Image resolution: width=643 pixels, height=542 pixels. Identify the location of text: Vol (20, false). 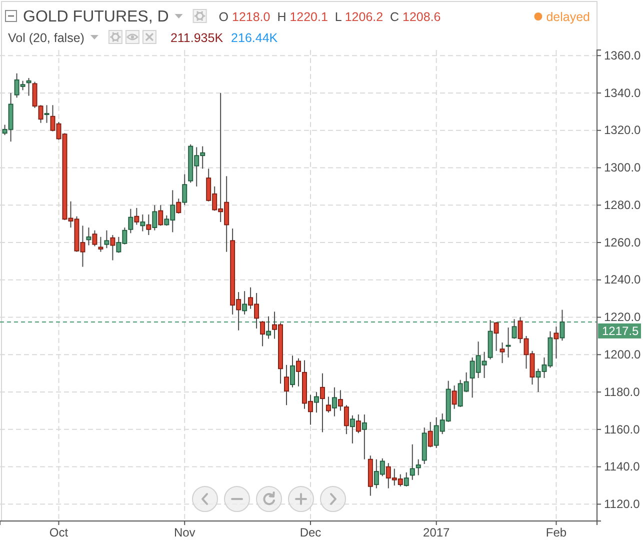
(46, 38).